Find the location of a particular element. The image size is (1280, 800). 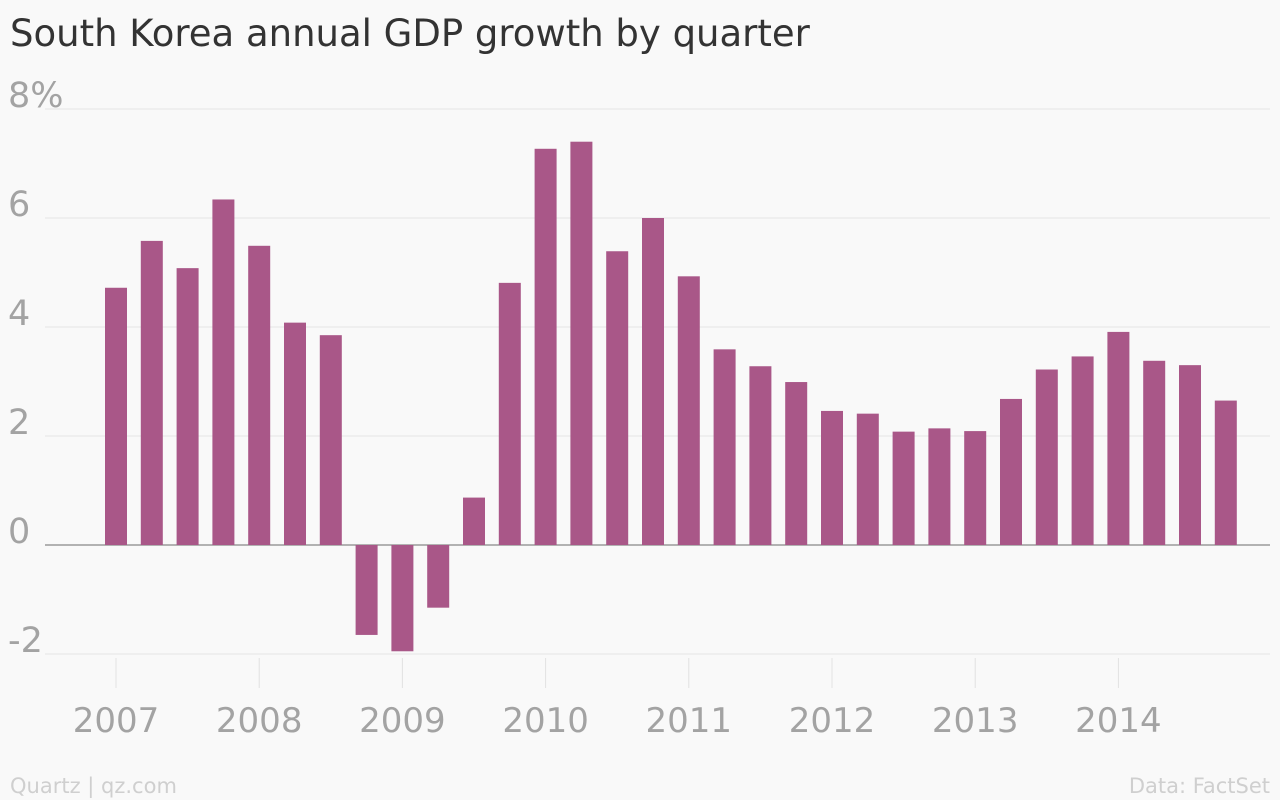

y-axis-tick-labels: 8% 6 4 2 0 -2 is located at coordinates (36, 368).